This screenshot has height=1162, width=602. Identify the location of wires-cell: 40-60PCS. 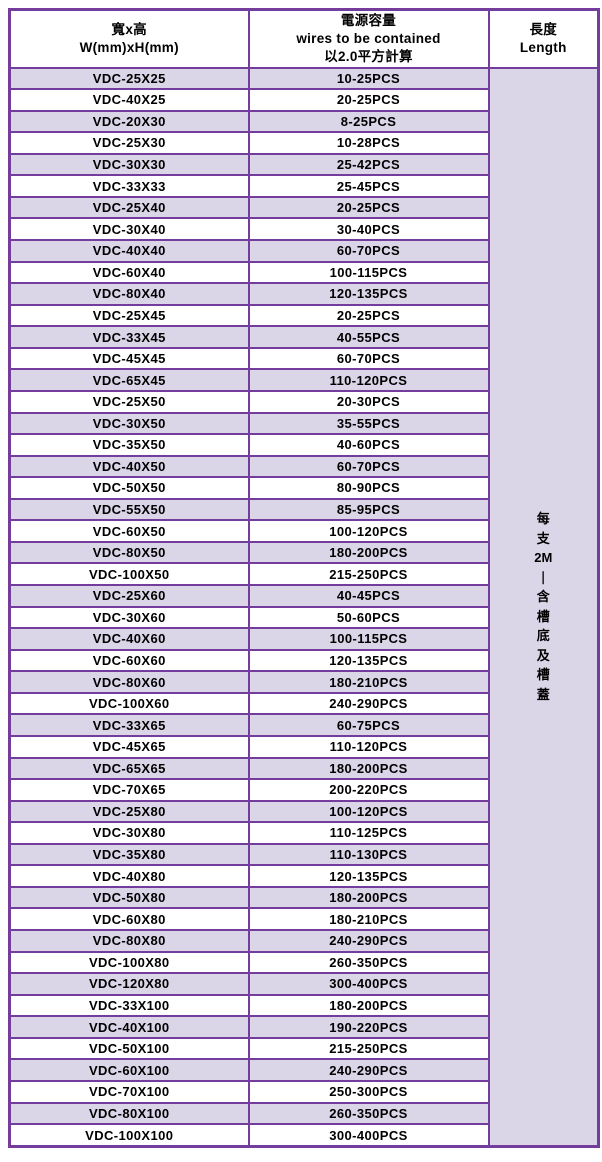
(368, 445).